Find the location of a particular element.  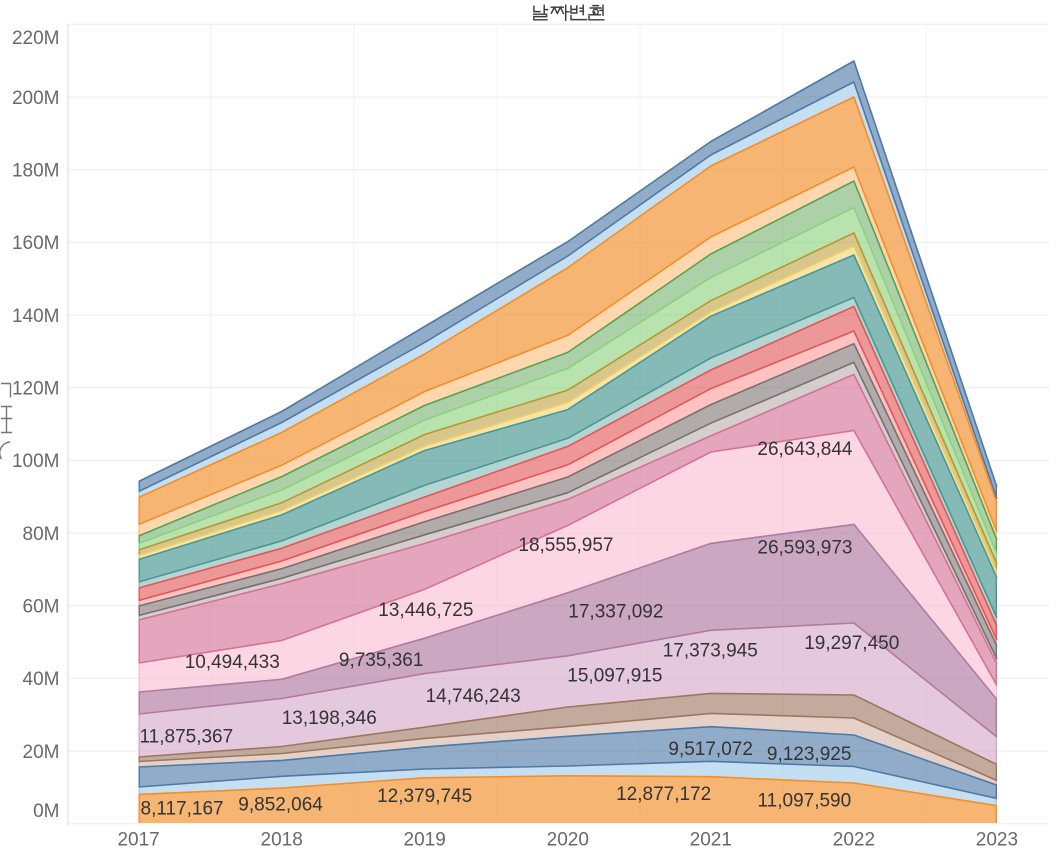

svg-text: 19,297,450 is located at coordinates (851, 643).